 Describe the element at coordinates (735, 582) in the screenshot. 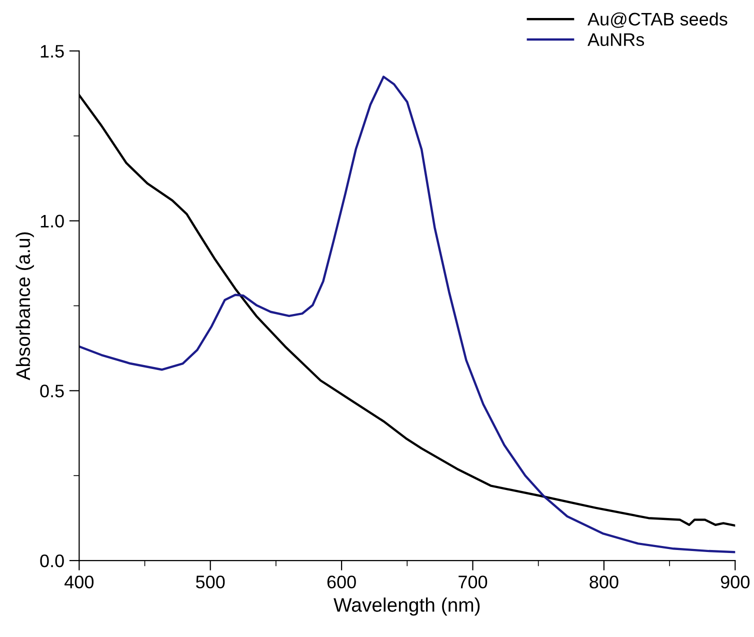

I see `x-tick-label: 900` at that location.